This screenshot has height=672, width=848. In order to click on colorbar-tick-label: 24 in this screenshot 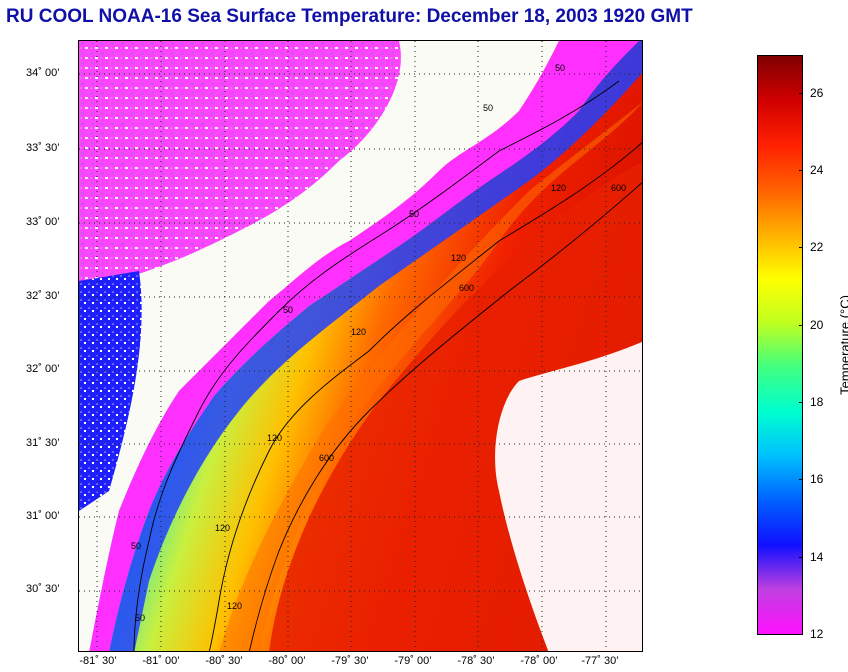, I will do `click(817, 170)`.